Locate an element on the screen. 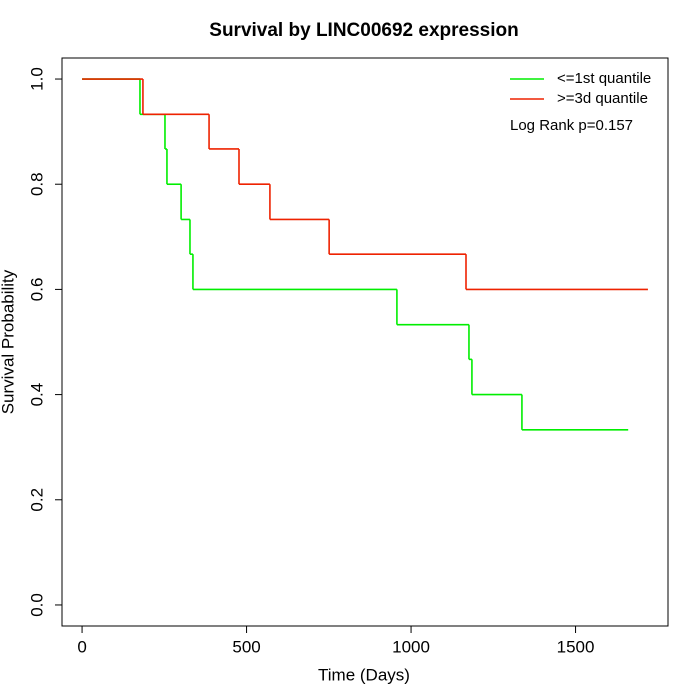  x-tick-label: 500 is located at coordinates (246, 646).